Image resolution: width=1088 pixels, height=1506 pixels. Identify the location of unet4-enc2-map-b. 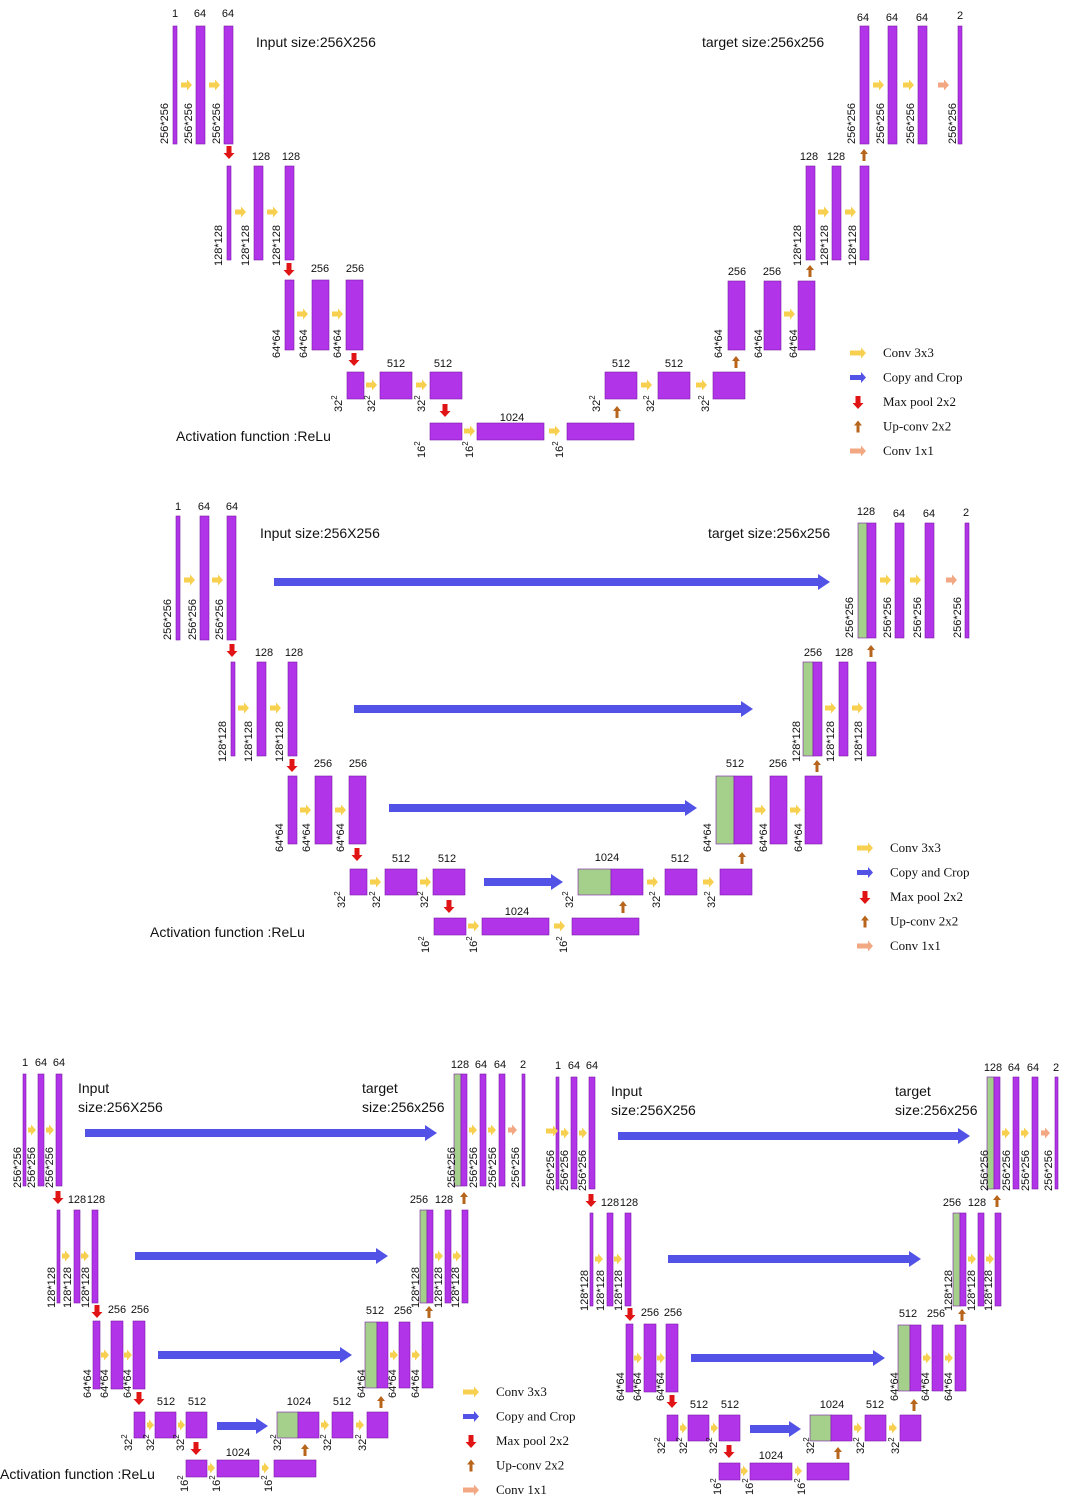
(610, 1259).